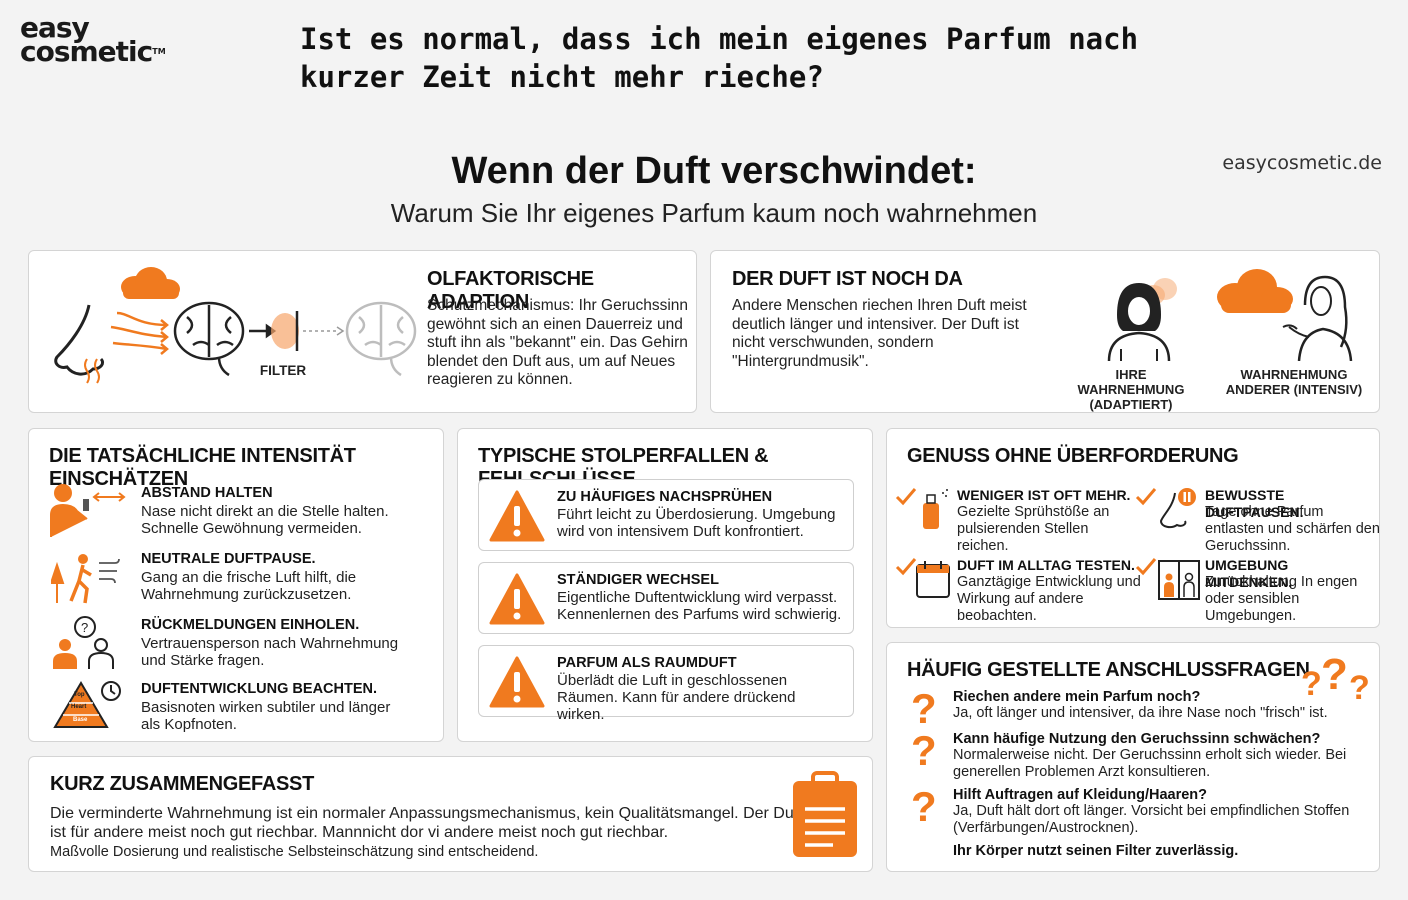  Describe the element at coordinates (714, 171) in the screenshot. I see `infographic-title: Wenn der Duft verschwindet:` at that location.